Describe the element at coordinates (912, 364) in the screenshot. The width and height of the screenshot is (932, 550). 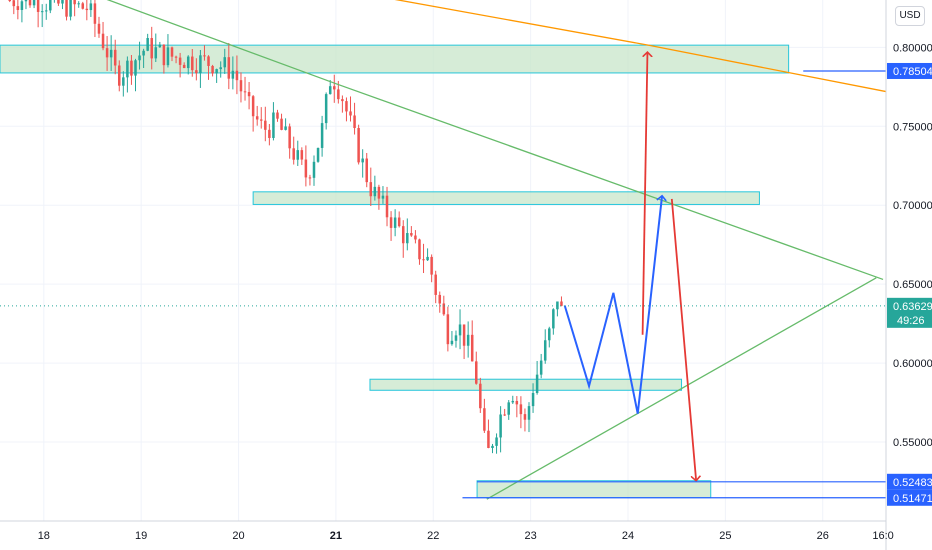
I see `y-tick-label: 0.60000` at that location.